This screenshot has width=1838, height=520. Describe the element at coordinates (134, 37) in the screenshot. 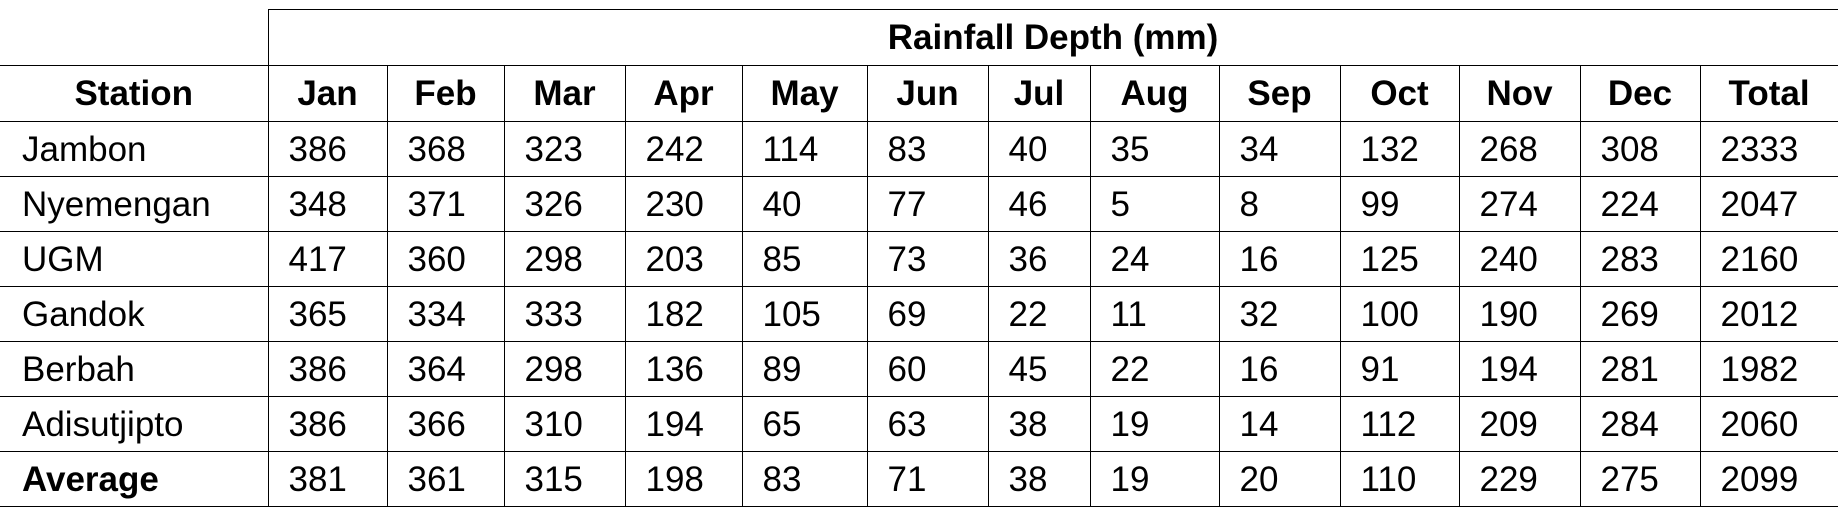

I see `blank-cell` at that location.